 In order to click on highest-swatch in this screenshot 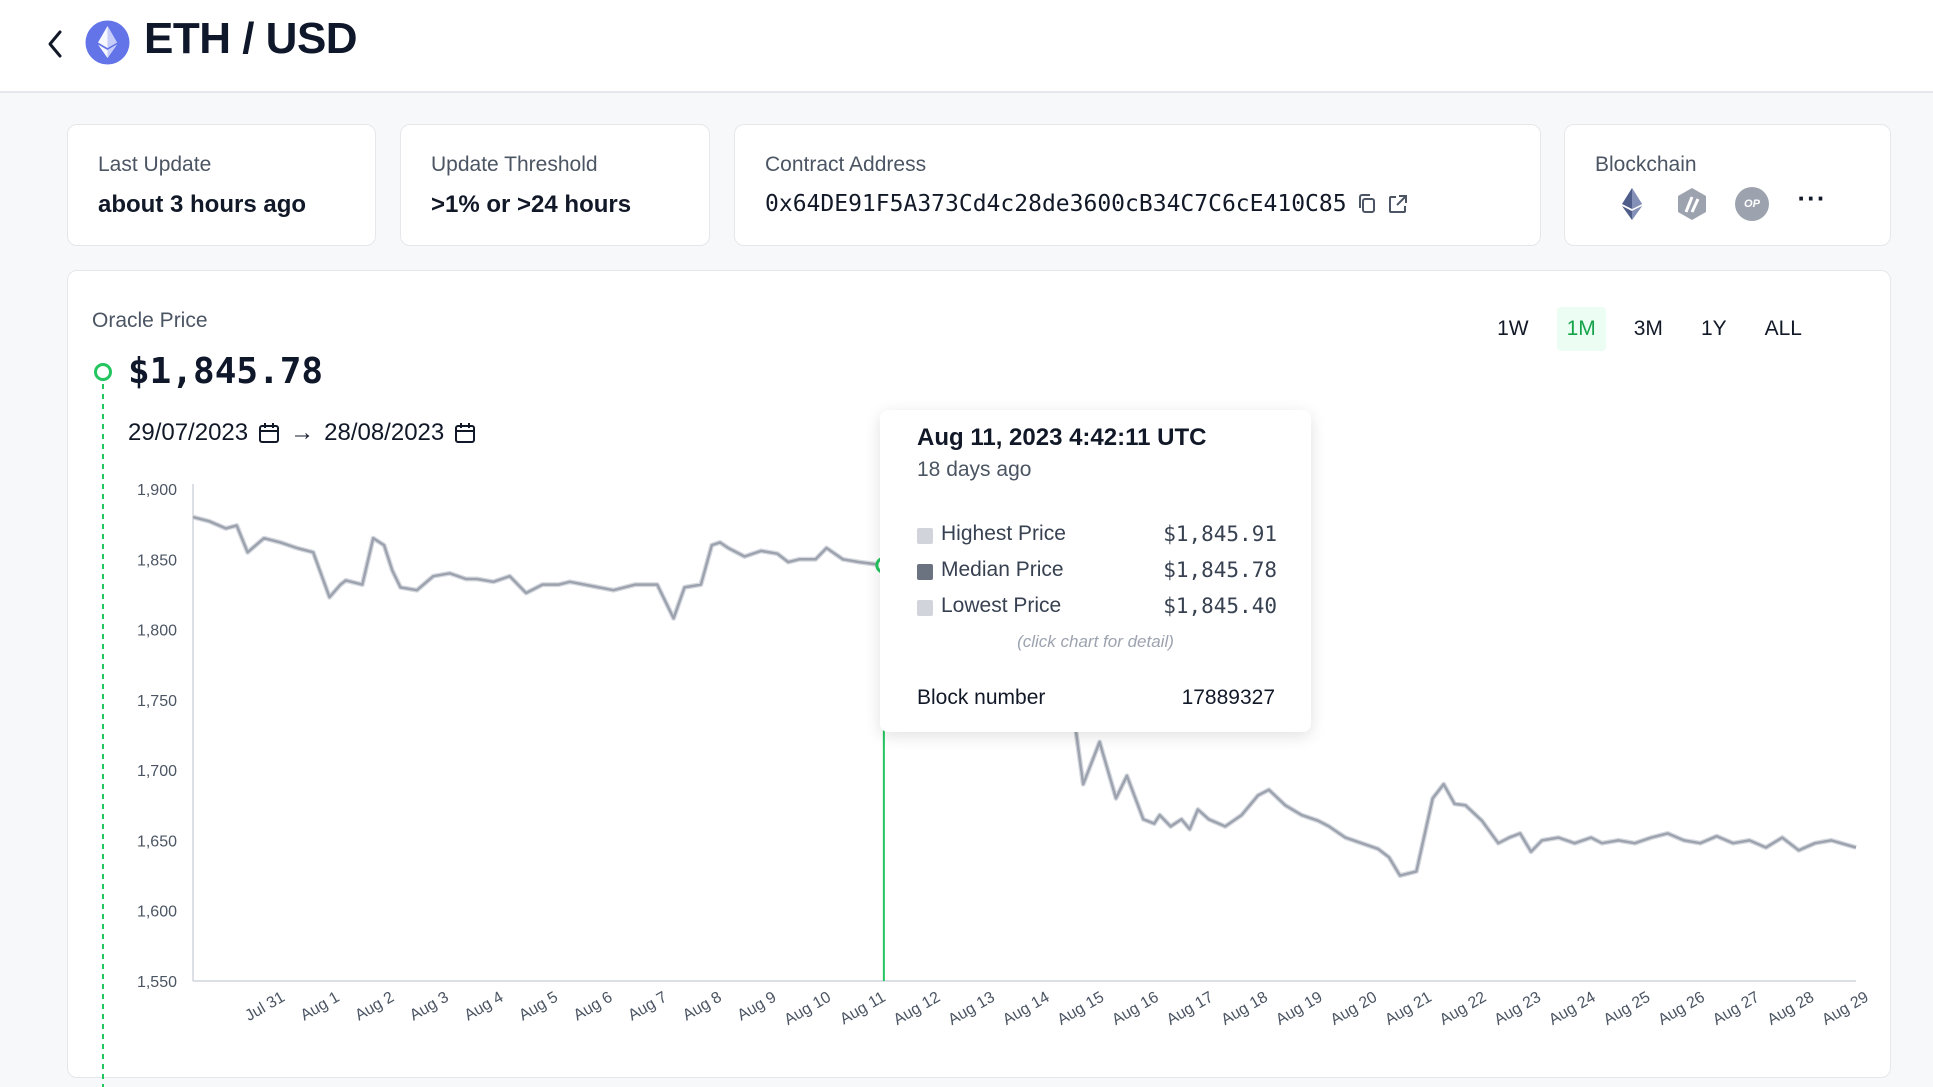, I will do `click(925, 536)`.